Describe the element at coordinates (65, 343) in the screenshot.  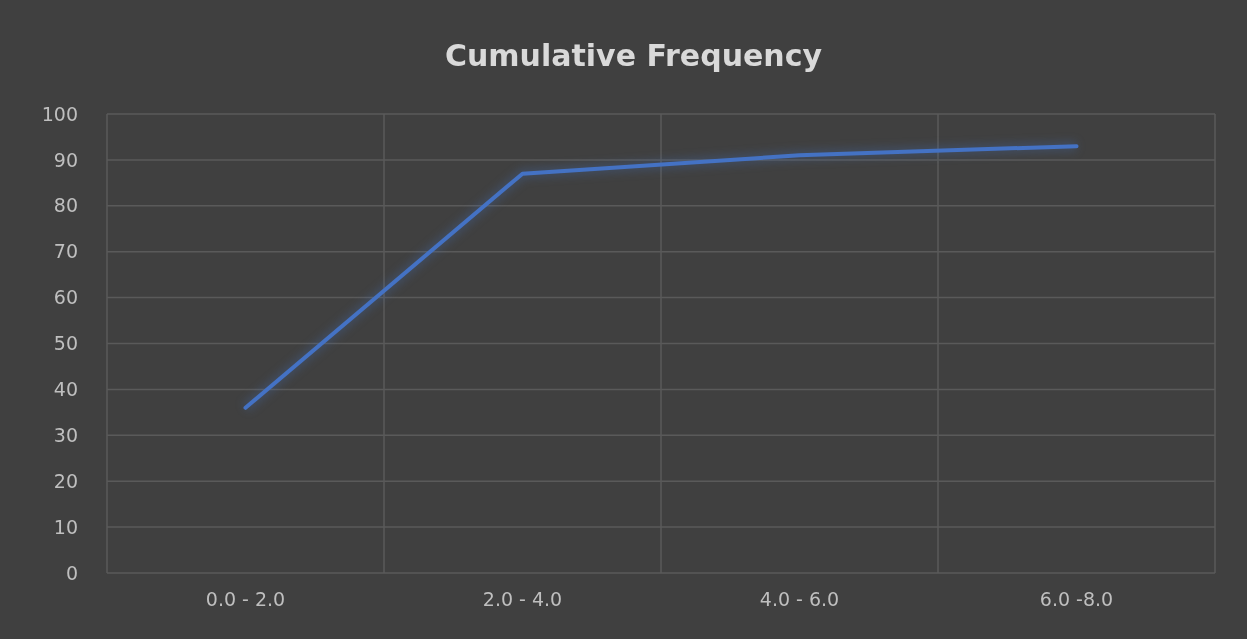
I see `y-tick-label: 50` at that location.